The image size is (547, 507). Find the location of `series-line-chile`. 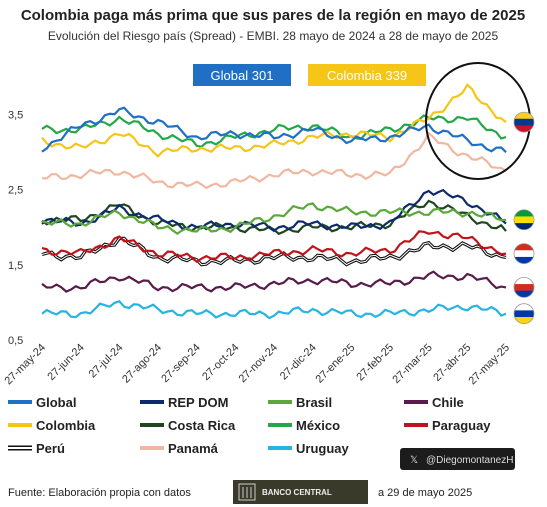

series-line-chile is located at coordinates (274, 281).